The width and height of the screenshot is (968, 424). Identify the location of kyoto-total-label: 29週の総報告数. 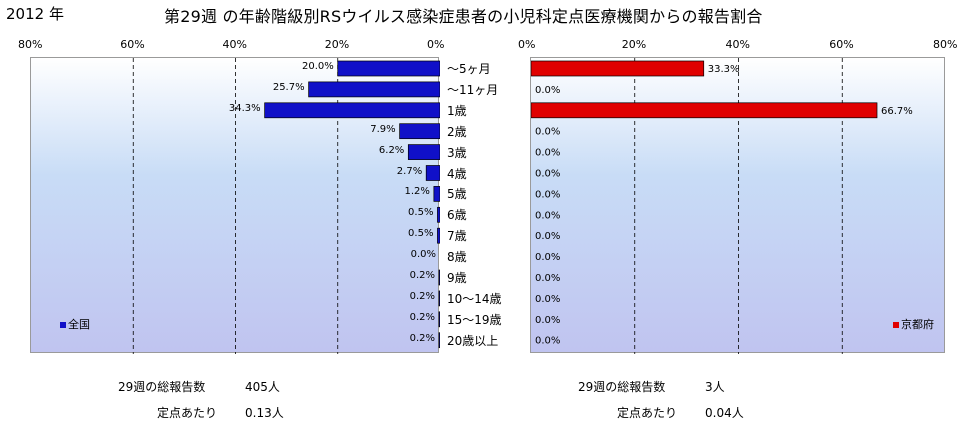
(622, 387).